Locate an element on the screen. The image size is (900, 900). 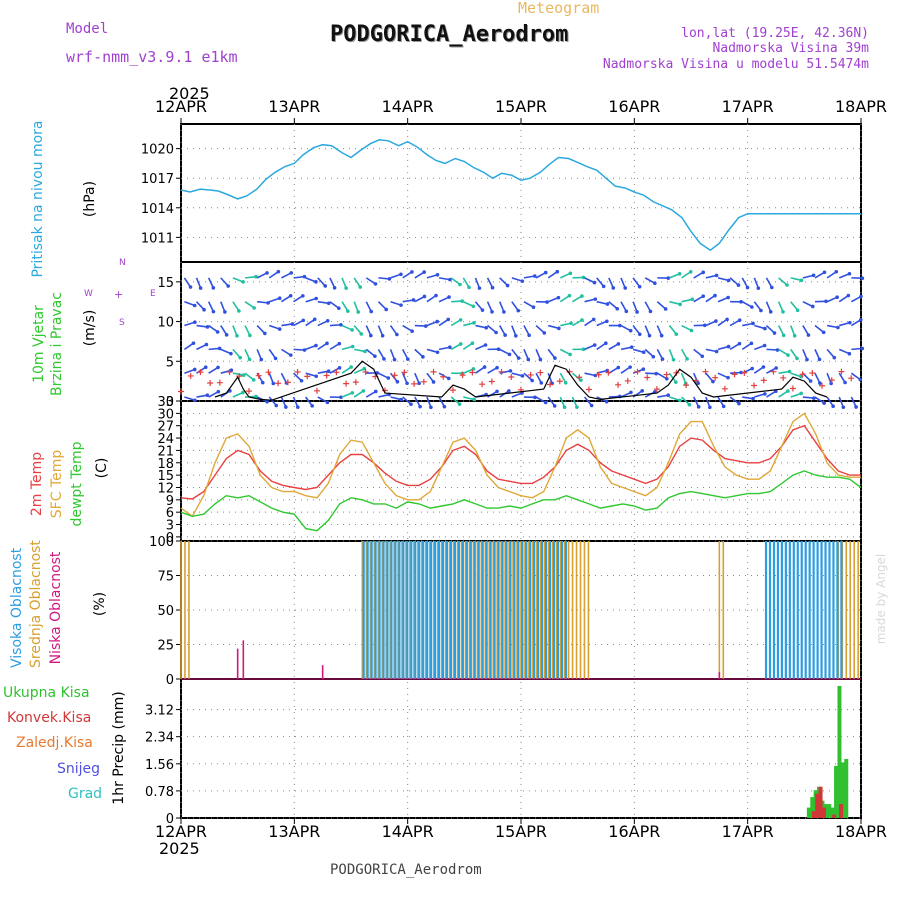
wind-label-1: 10m Vjetar is located at coordinates (39, 344).